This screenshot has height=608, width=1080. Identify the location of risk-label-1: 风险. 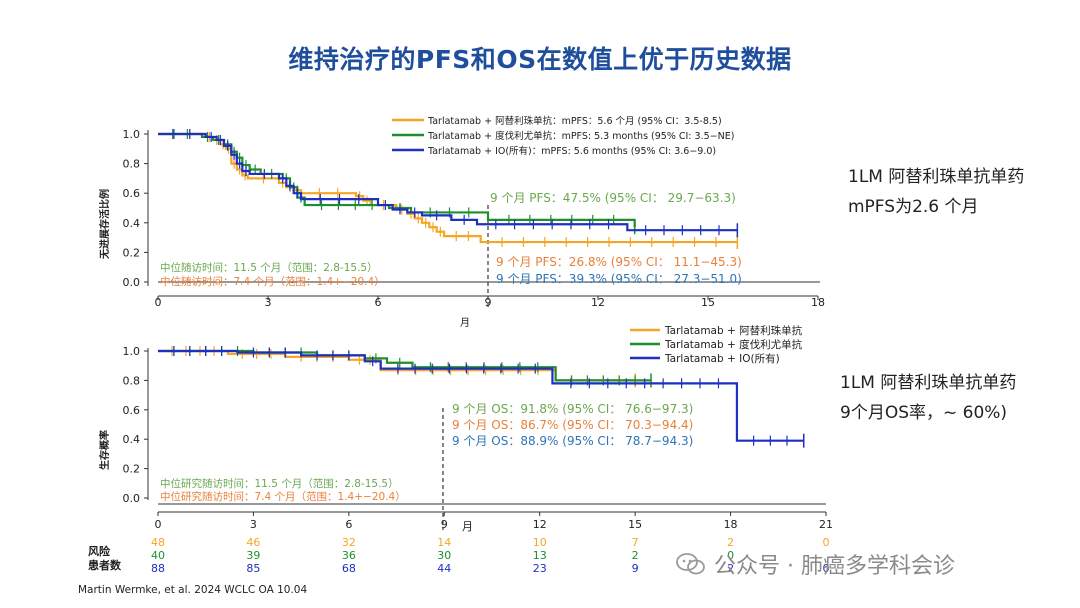
(99, 551).